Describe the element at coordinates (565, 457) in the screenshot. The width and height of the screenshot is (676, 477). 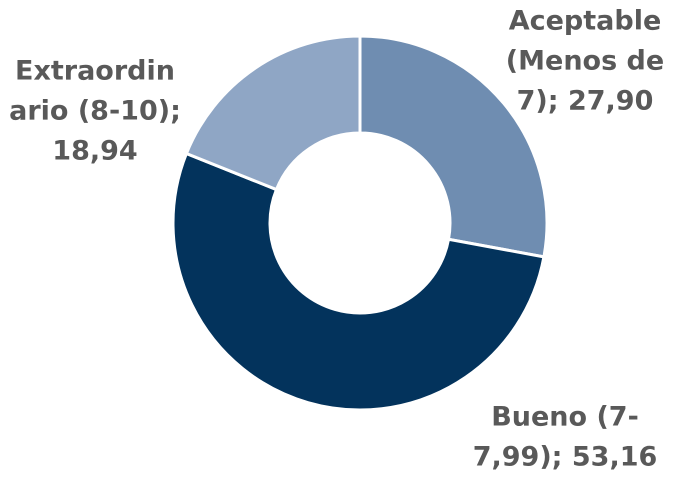
I see `data-label: 7,99); 53,16` at that location.